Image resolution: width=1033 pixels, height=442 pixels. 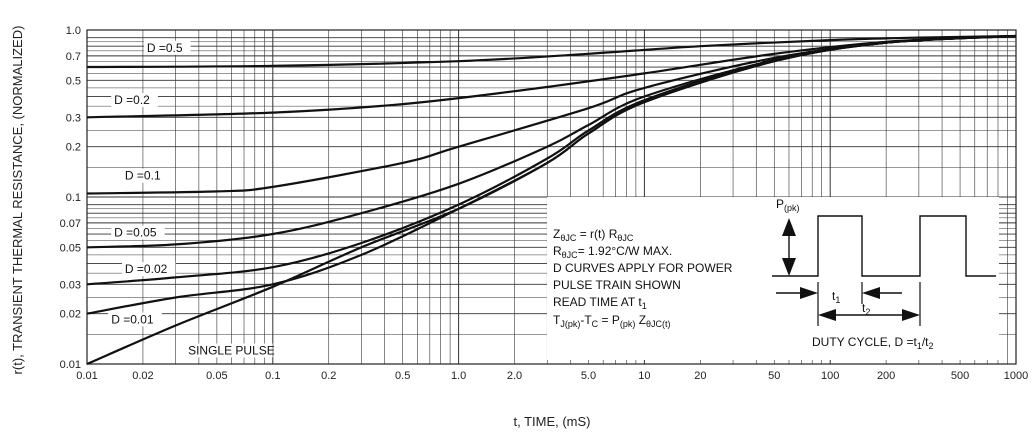 What do you see at coordinates (73, 198) in the screenshot?
I see `y-tick-label: 0.1` at bounding box center [73, 198].